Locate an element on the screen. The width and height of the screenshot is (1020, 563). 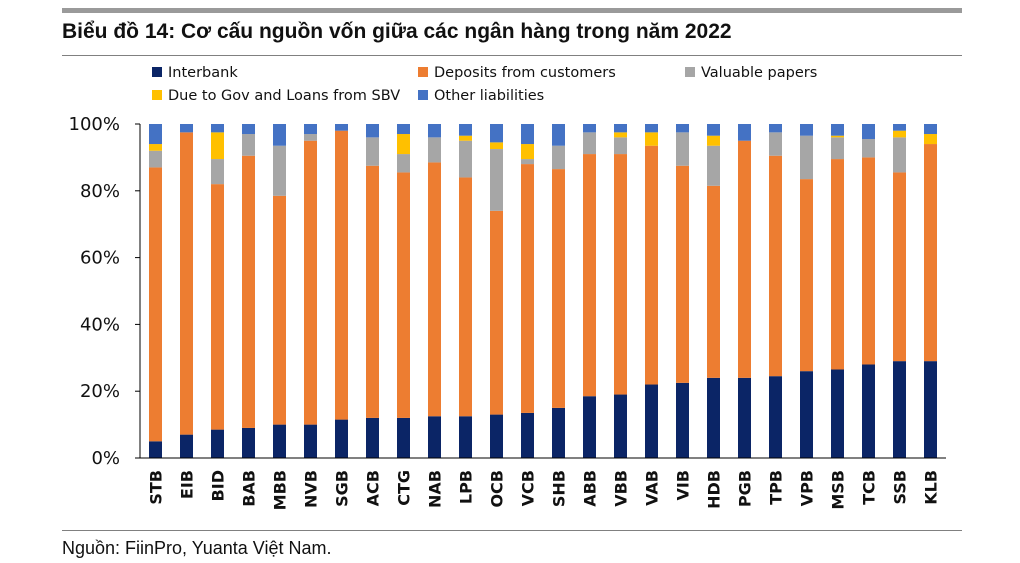
source-note: Nguồn: FiinPro, Yuanta Việt Nam. is located at coordinates (197, 548).